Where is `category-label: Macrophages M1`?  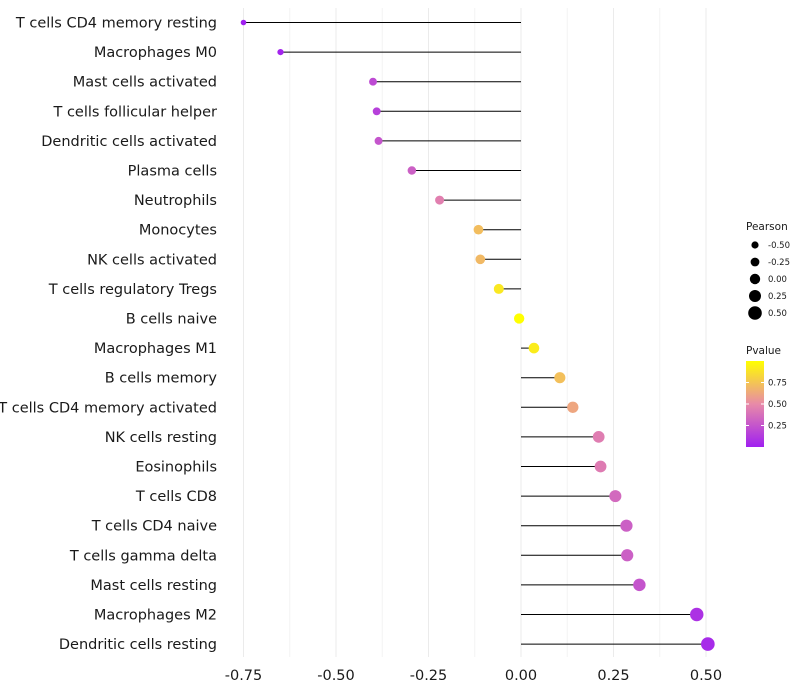 category-label: Macrophages M1 is located at coordinates (155, 349).